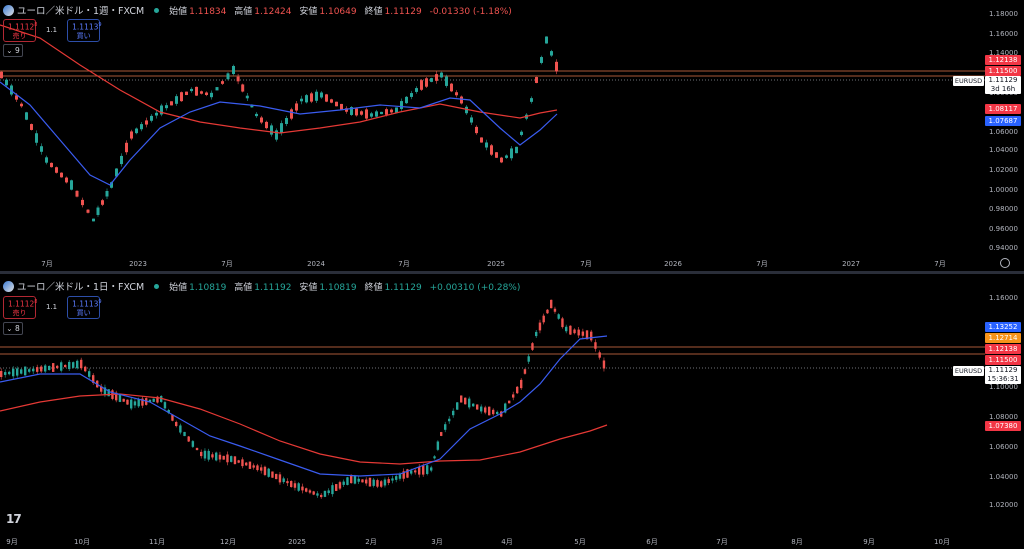 The height and width of the screenshot is (549, 1024). What do you see at coordinates (13, 50) in the screenshot?
I see `indicators-toggle-button: ⌄ 9` at bounding box center [13, 50].